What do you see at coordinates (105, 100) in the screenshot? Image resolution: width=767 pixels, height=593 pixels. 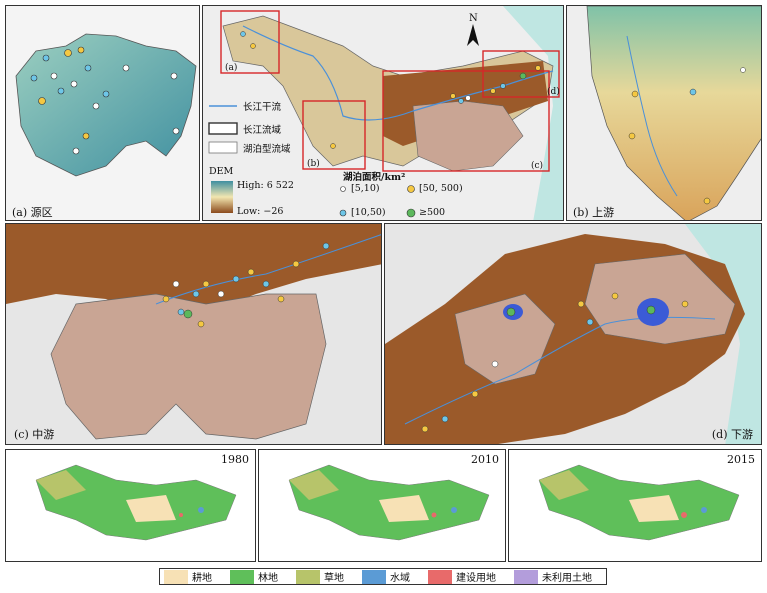 I see `lake-markers` at bounding box center [105, 100].